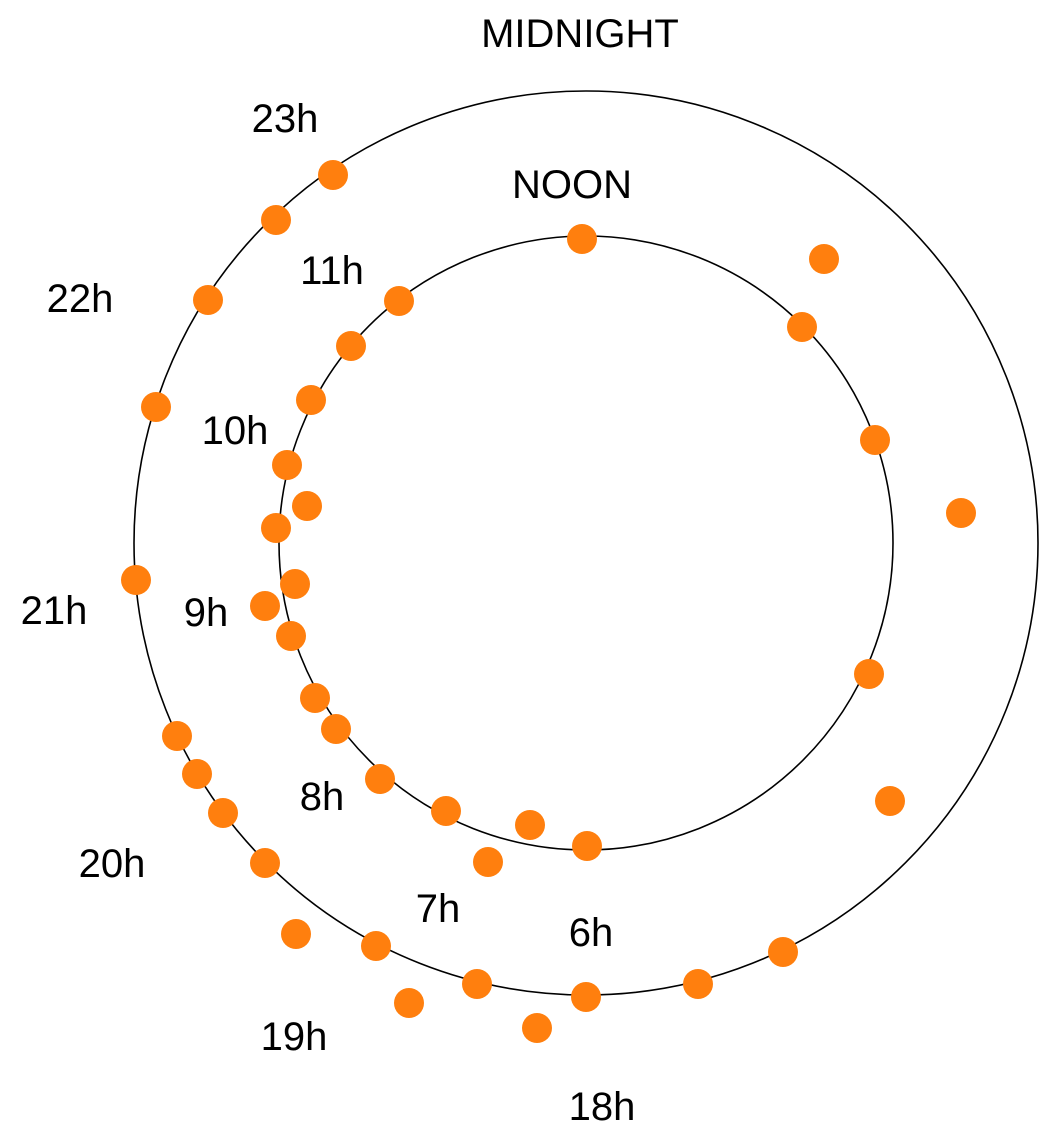  I want to click on inner-hour-label: 7h, so click(438, 909).